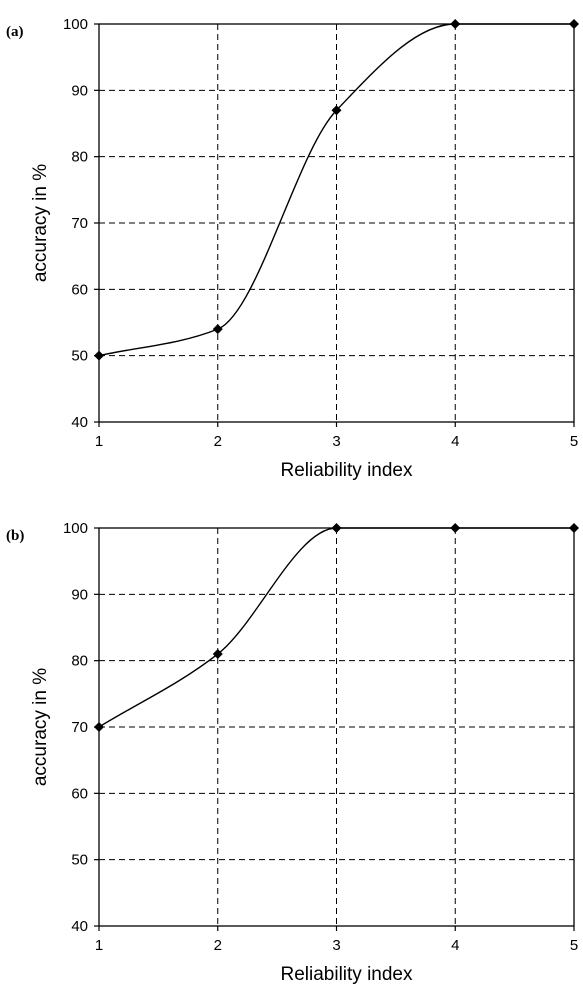  I want to click on panel-label-a: (a), so click(15, 32).